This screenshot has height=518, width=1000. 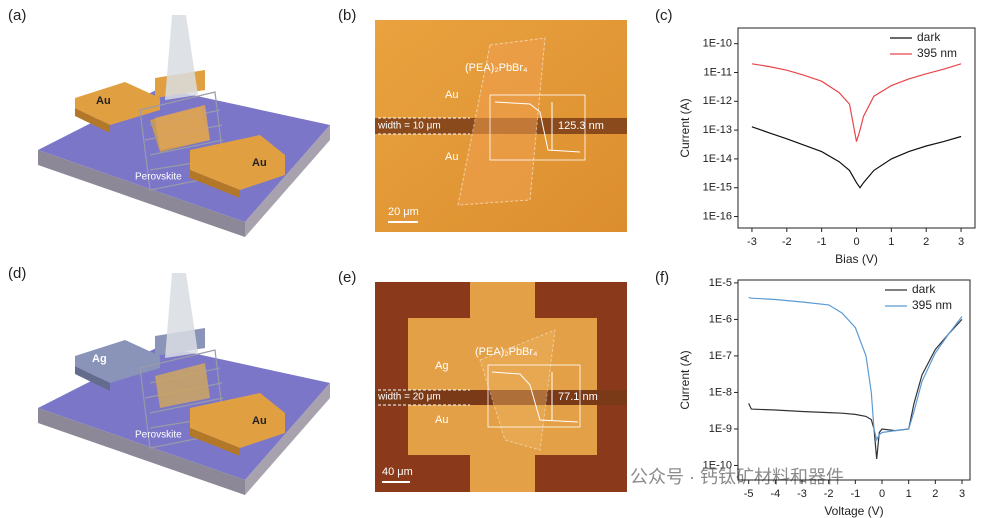 What do you see at coordinates (853, 511) in the screenshot?
I see `x-axis-label: Voltage (V)` at bounding box center [853, 511].